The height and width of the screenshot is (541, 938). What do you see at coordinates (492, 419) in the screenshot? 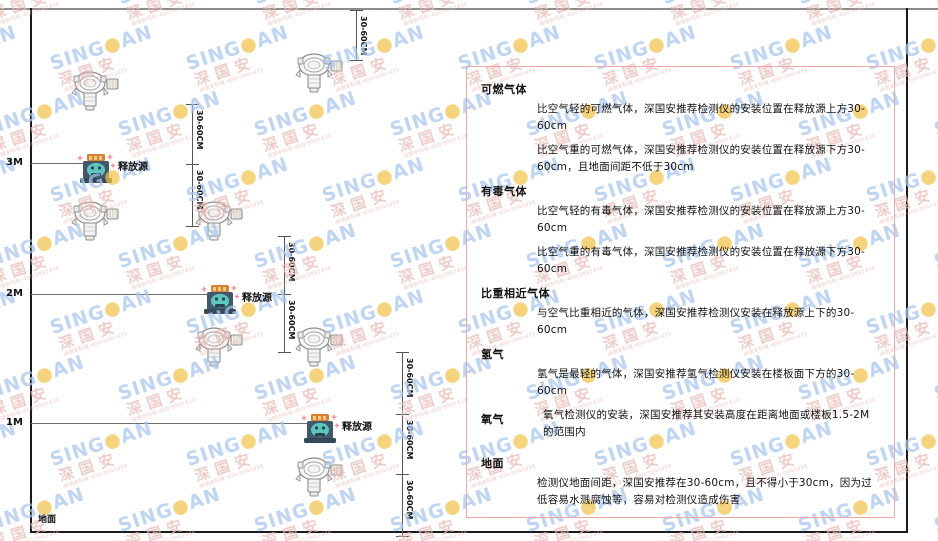
I see `guideline-section-title: 氧气` at bounding box center [492, 419].